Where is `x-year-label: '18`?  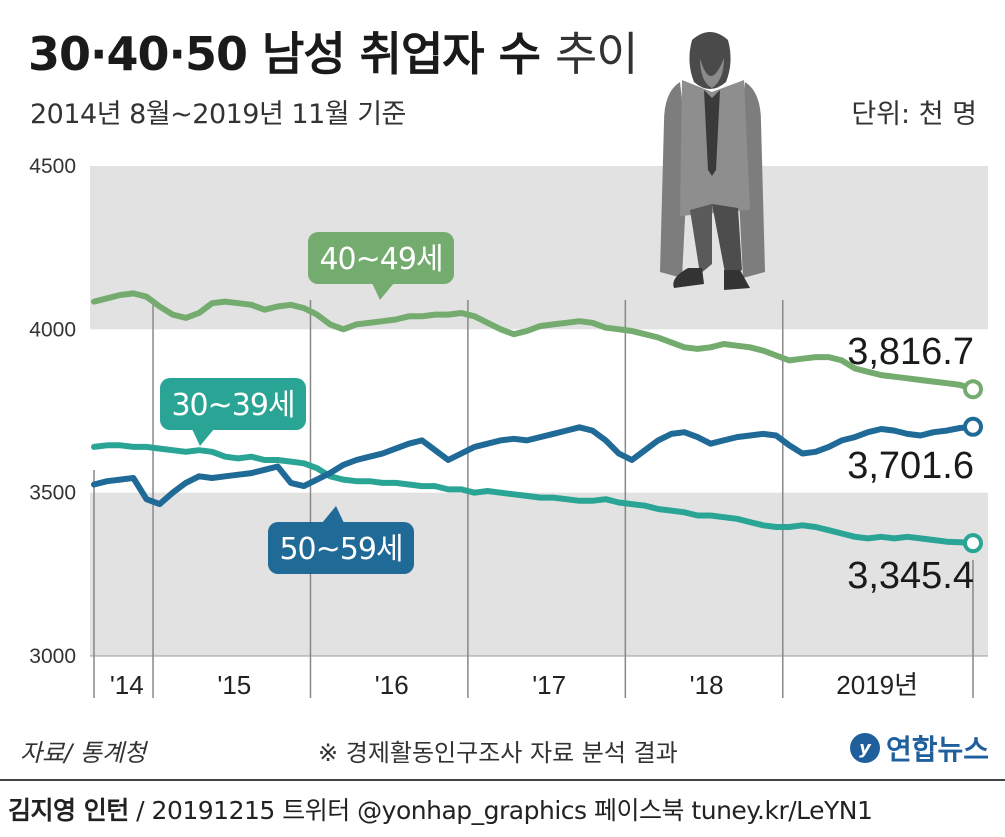 x-year-label: '18 is located at coordinates (707, 685).